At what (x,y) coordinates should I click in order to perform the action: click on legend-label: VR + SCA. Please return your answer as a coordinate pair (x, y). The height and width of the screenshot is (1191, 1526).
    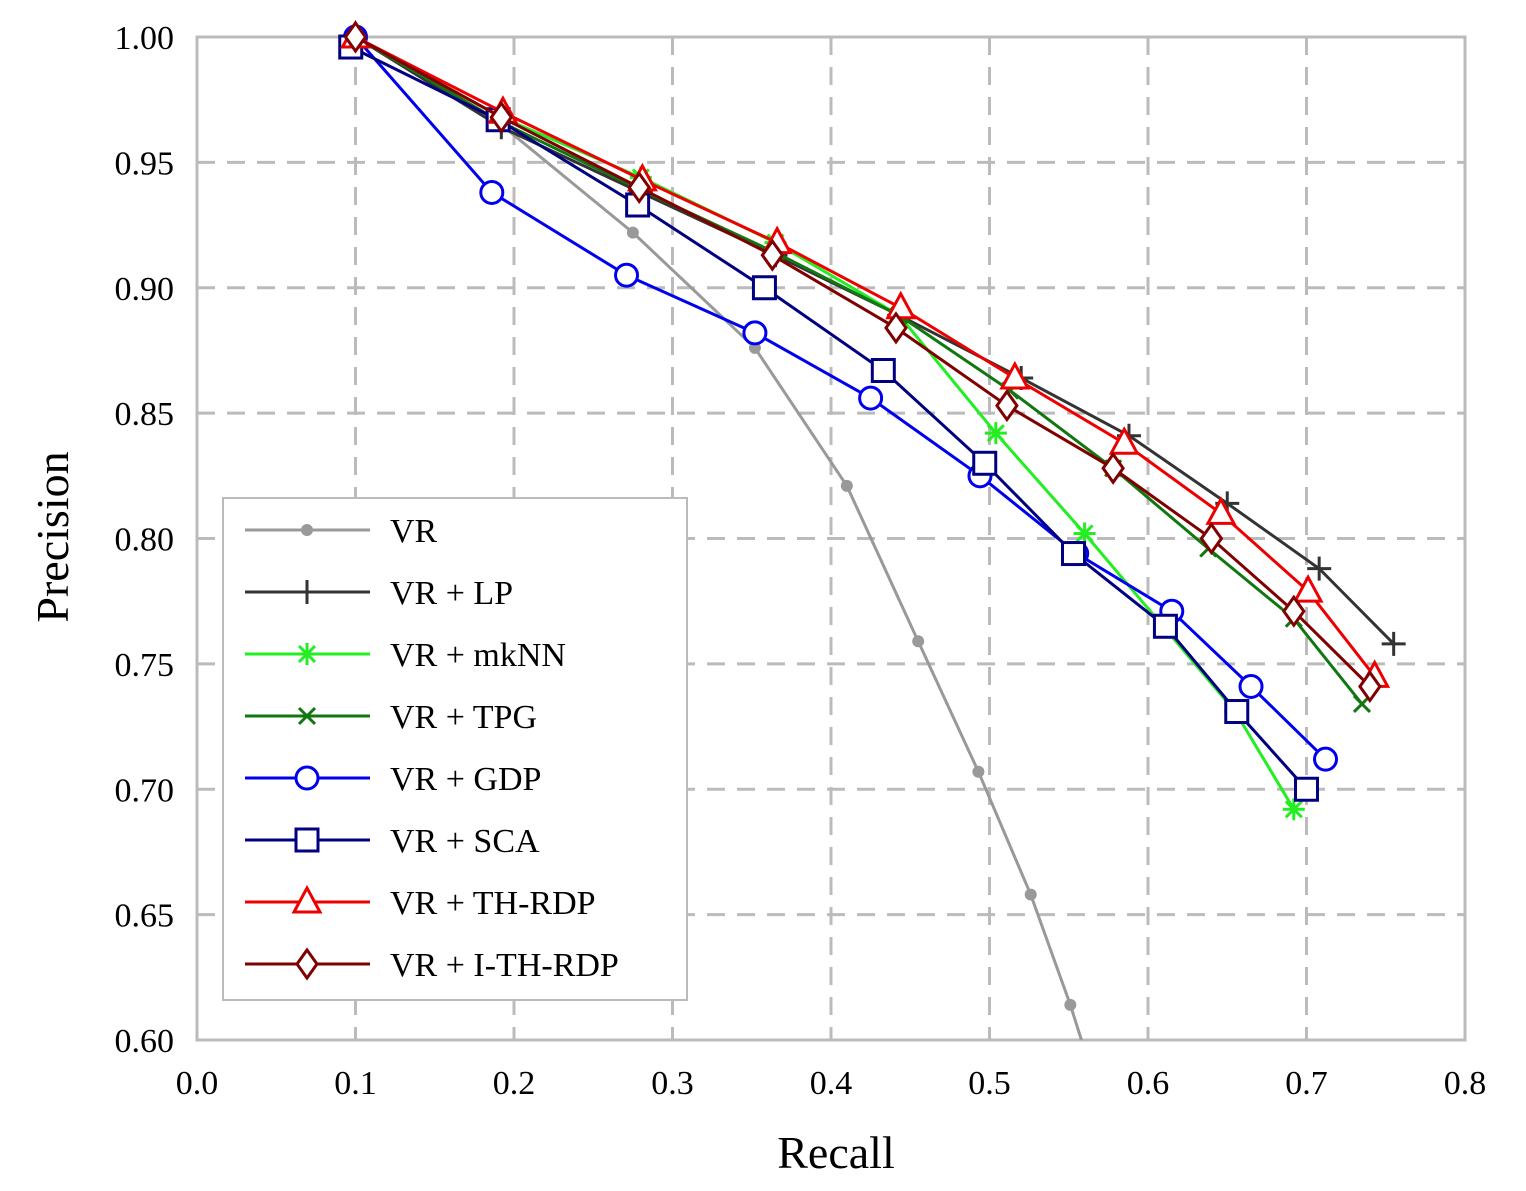
    Looking at the image, I should click on (465, 841).